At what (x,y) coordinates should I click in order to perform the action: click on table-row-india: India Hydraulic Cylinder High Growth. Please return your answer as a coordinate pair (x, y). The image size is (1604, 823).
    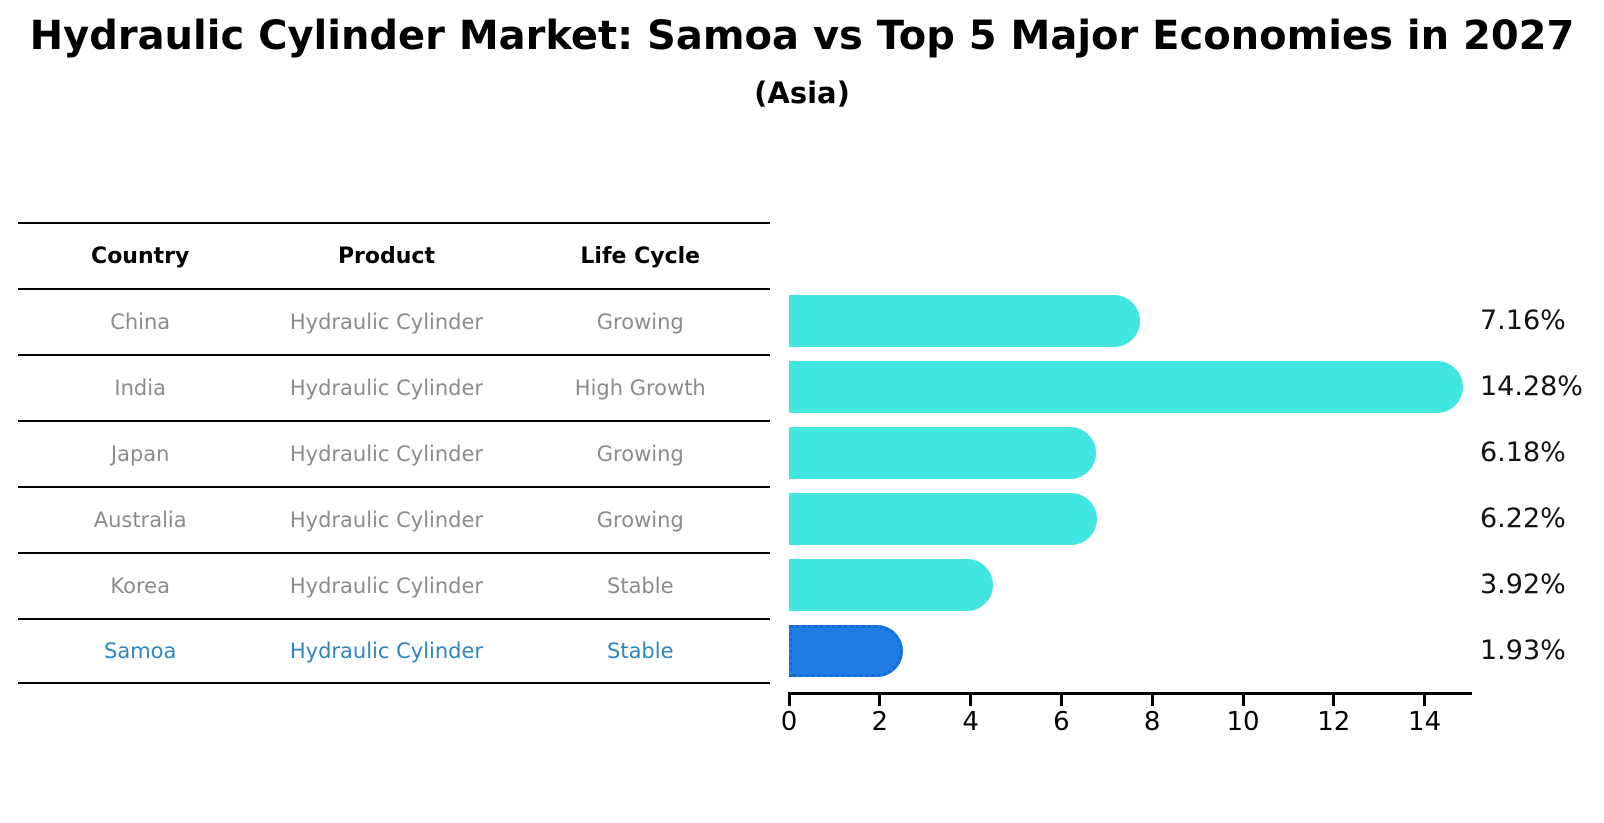
    Looking at the image, I should click on (394, 387).